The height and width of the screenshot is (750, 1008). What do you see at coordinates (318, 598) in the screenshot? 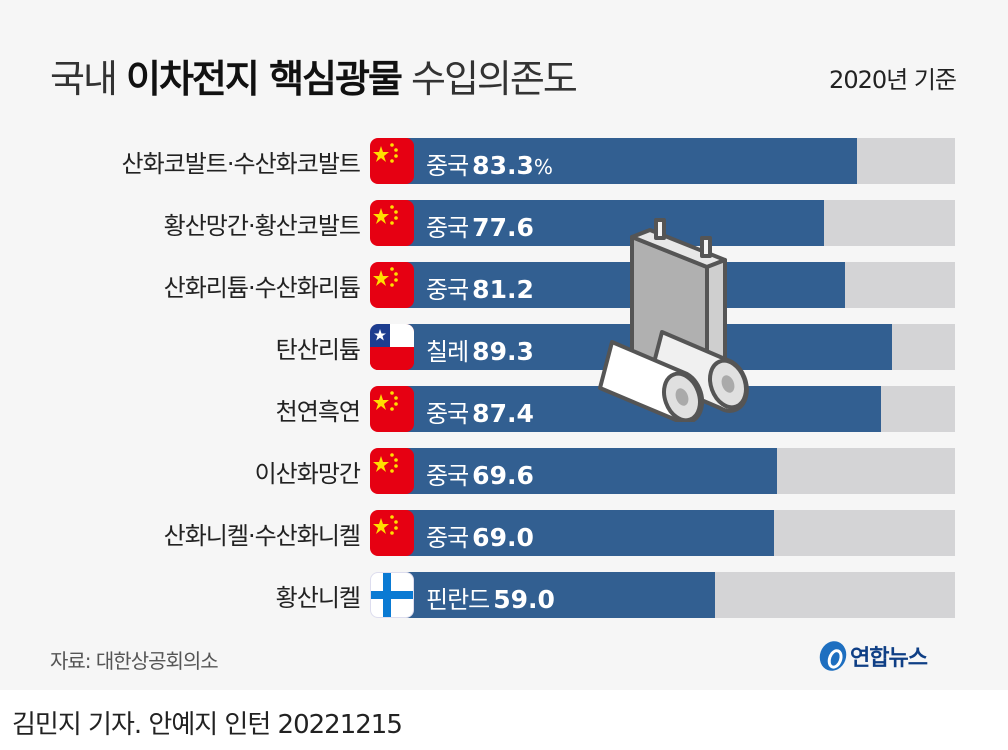
I see `mineral-label: 황산니켈` at bounding box center [318, 598].